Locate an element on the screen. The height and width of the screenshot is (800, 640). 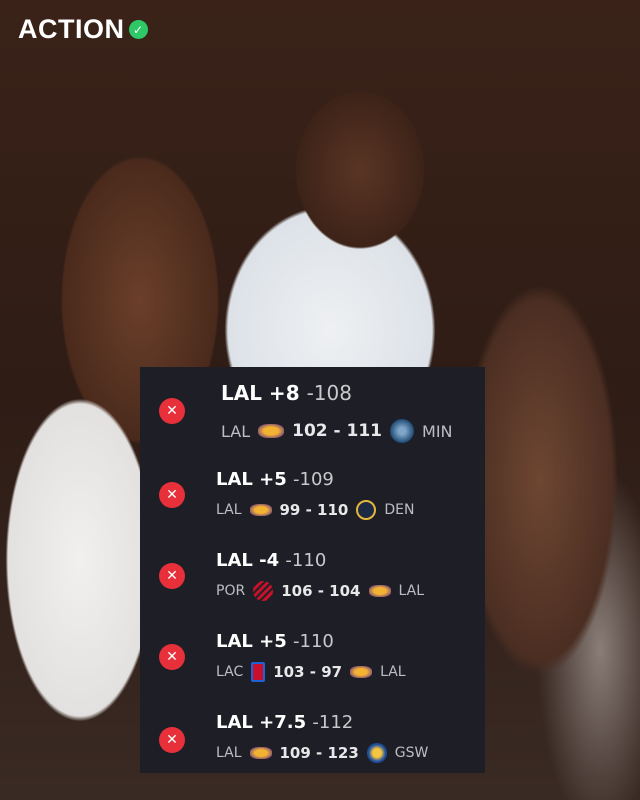
bet-line: LAL +5 -110 is located at coordinates (275, 641).